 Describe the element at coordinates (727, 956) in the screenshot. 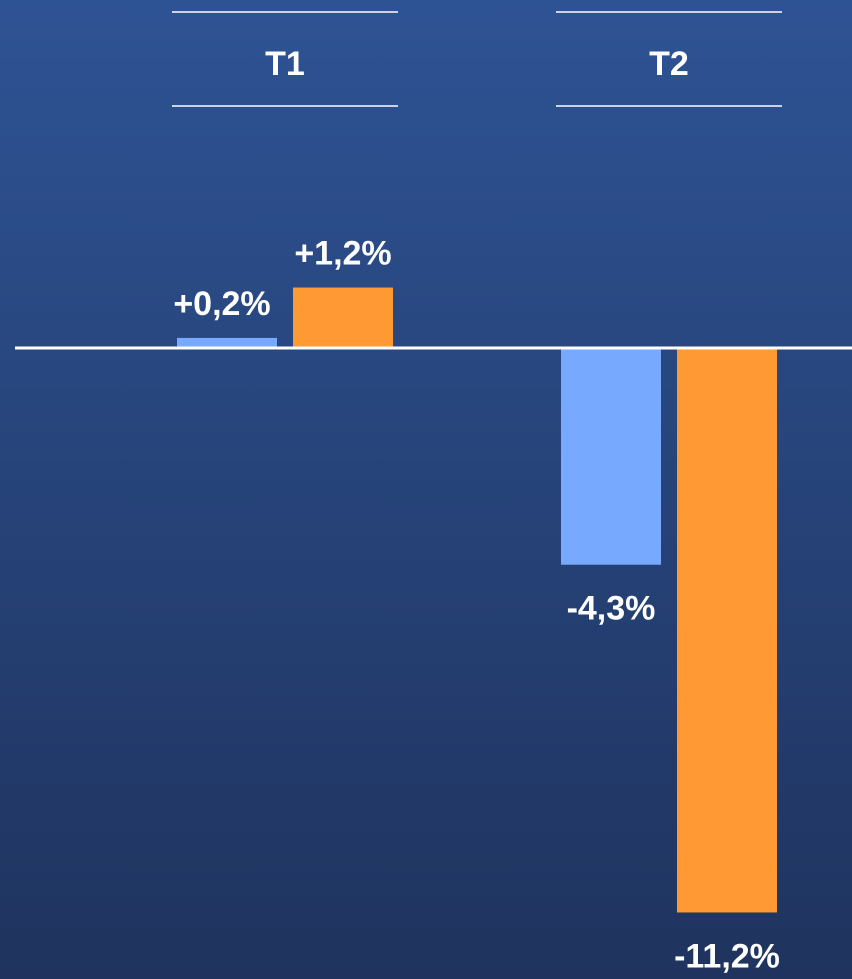

I see `value-label: -11,2%` at that location.